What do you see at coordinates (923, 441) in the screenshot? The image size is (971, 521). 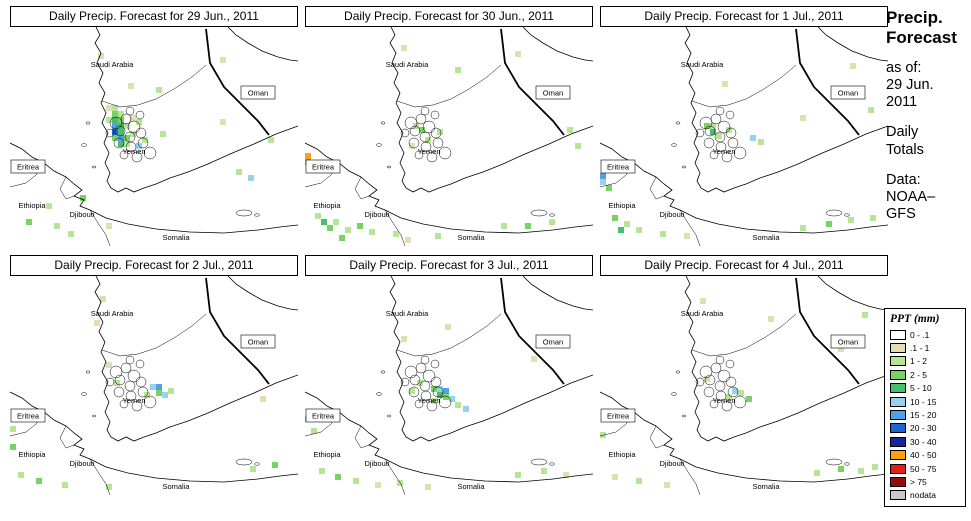 I see `legend-label: 30 - 40` at bounding box center [923, 441].